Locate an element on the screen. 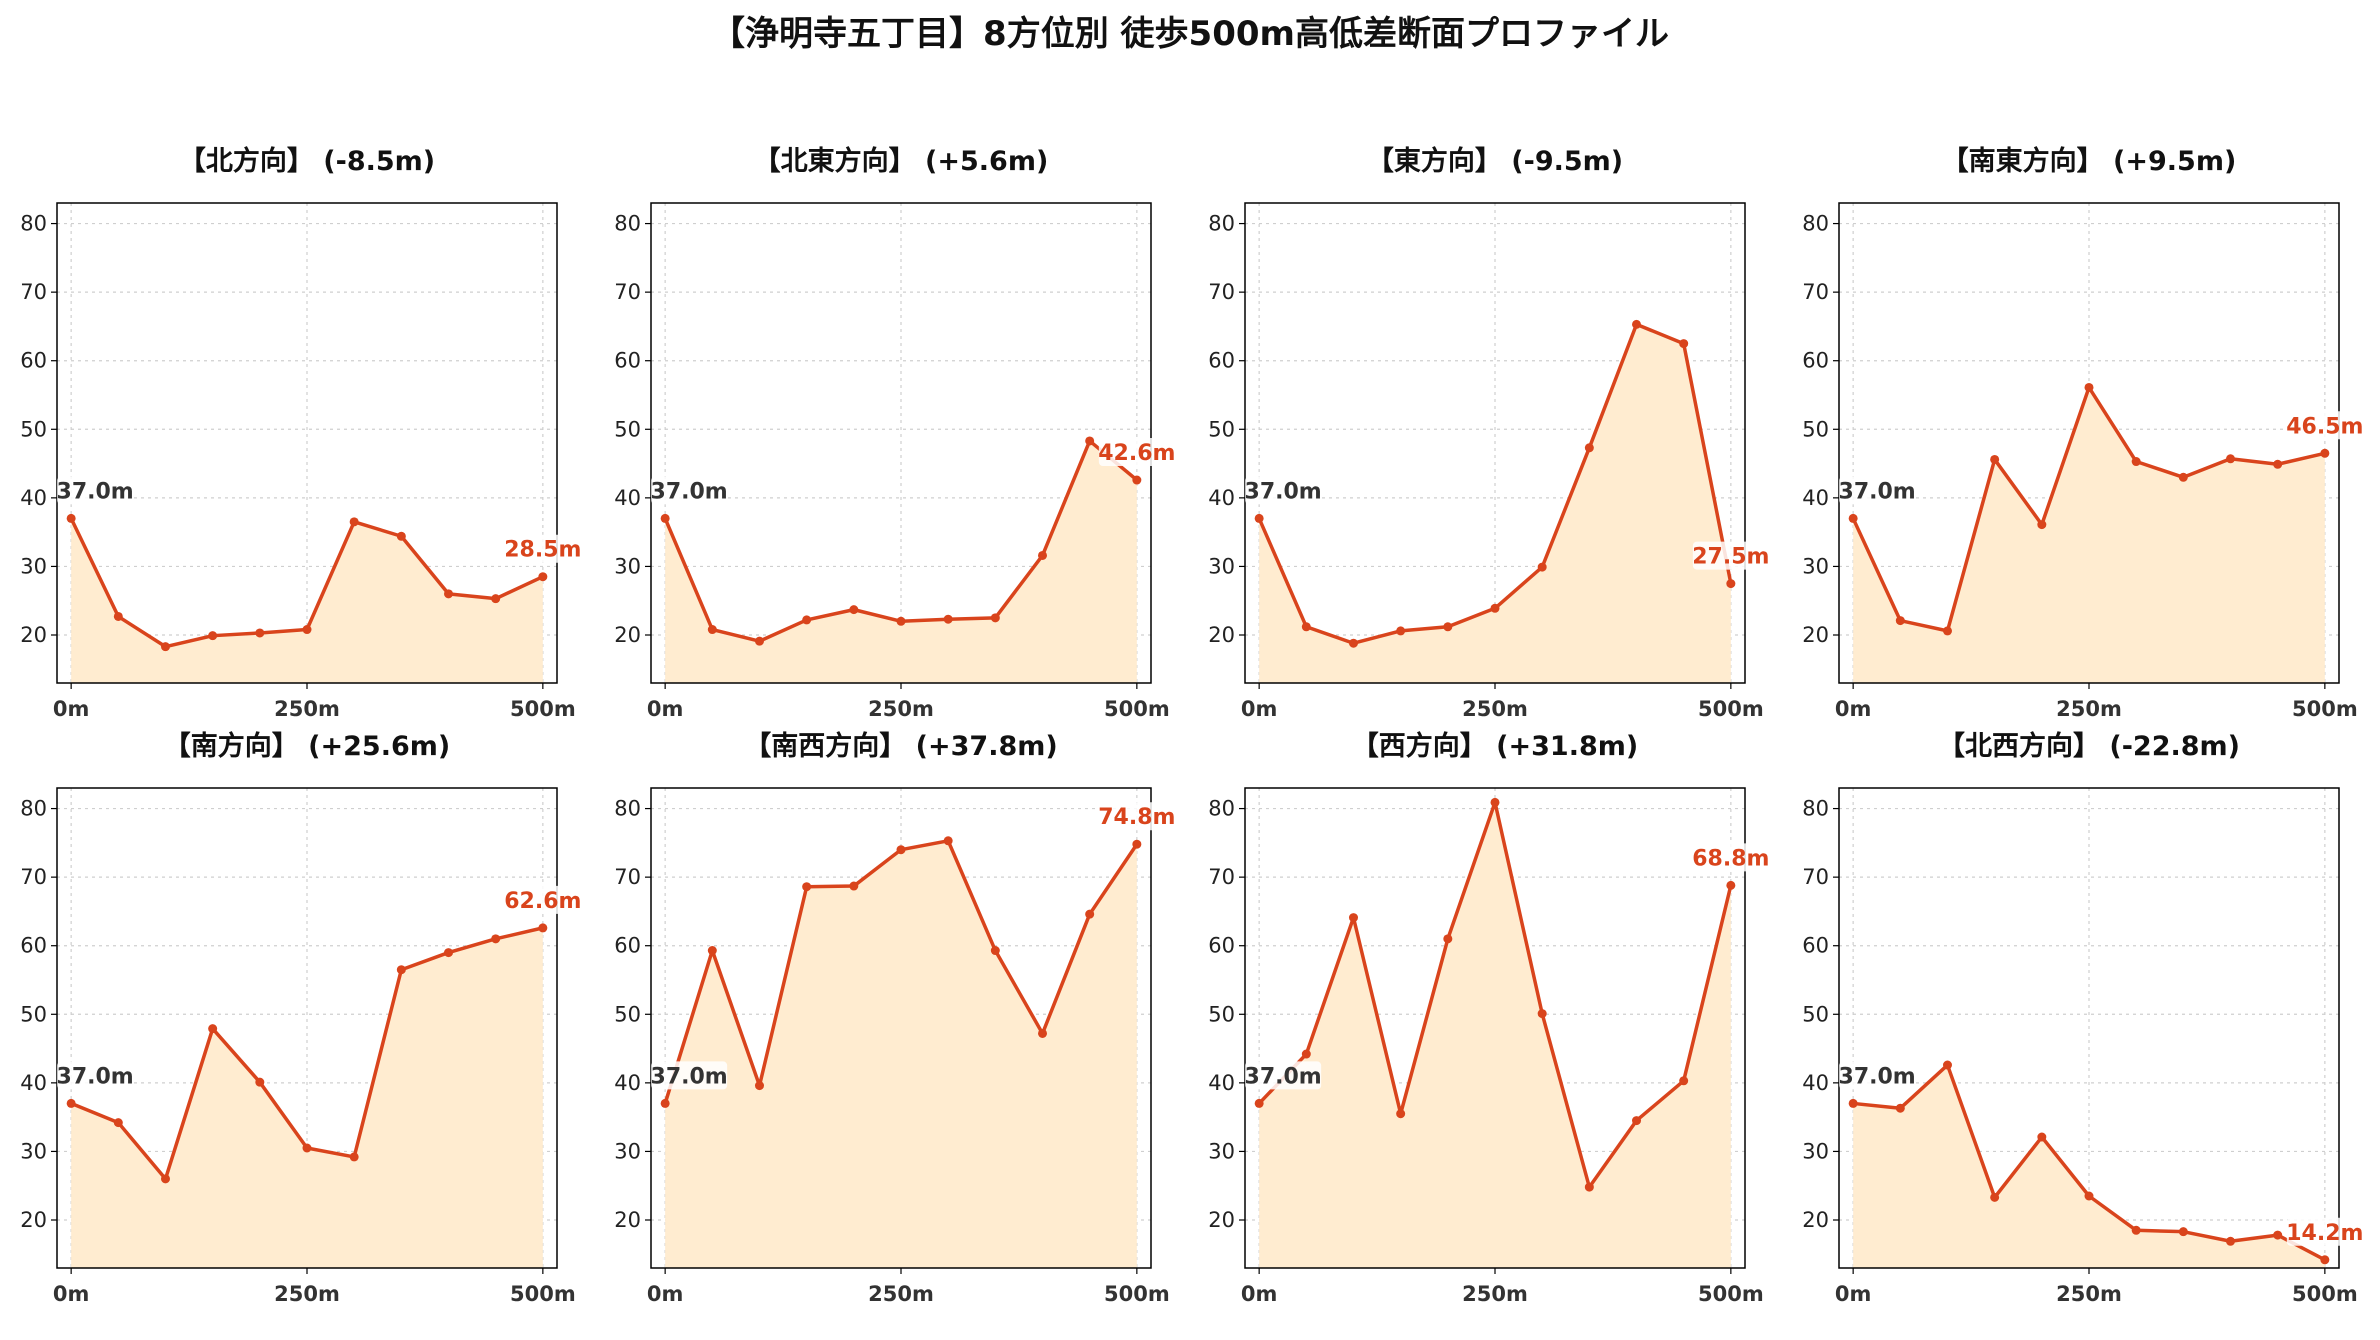 Image resolution: width=2380 pixels, height=1340 pixels. end-elevation-label: 27.5m is located at coordinates (1730, 557).